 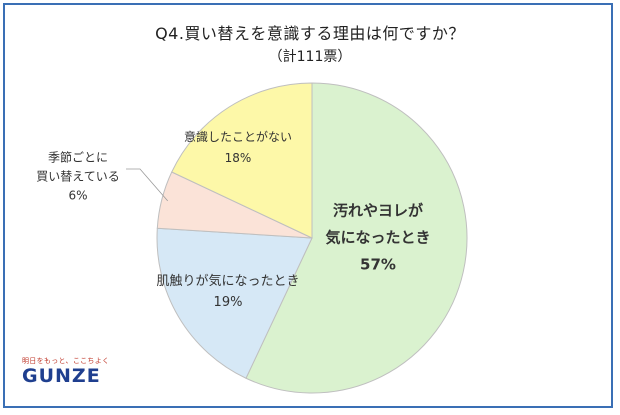 What do you see at coordinates (66, 361) in the screenshot?
I see `logo-tagline: 明日をもっと、ここちよく` at bounding box center [66, 361].